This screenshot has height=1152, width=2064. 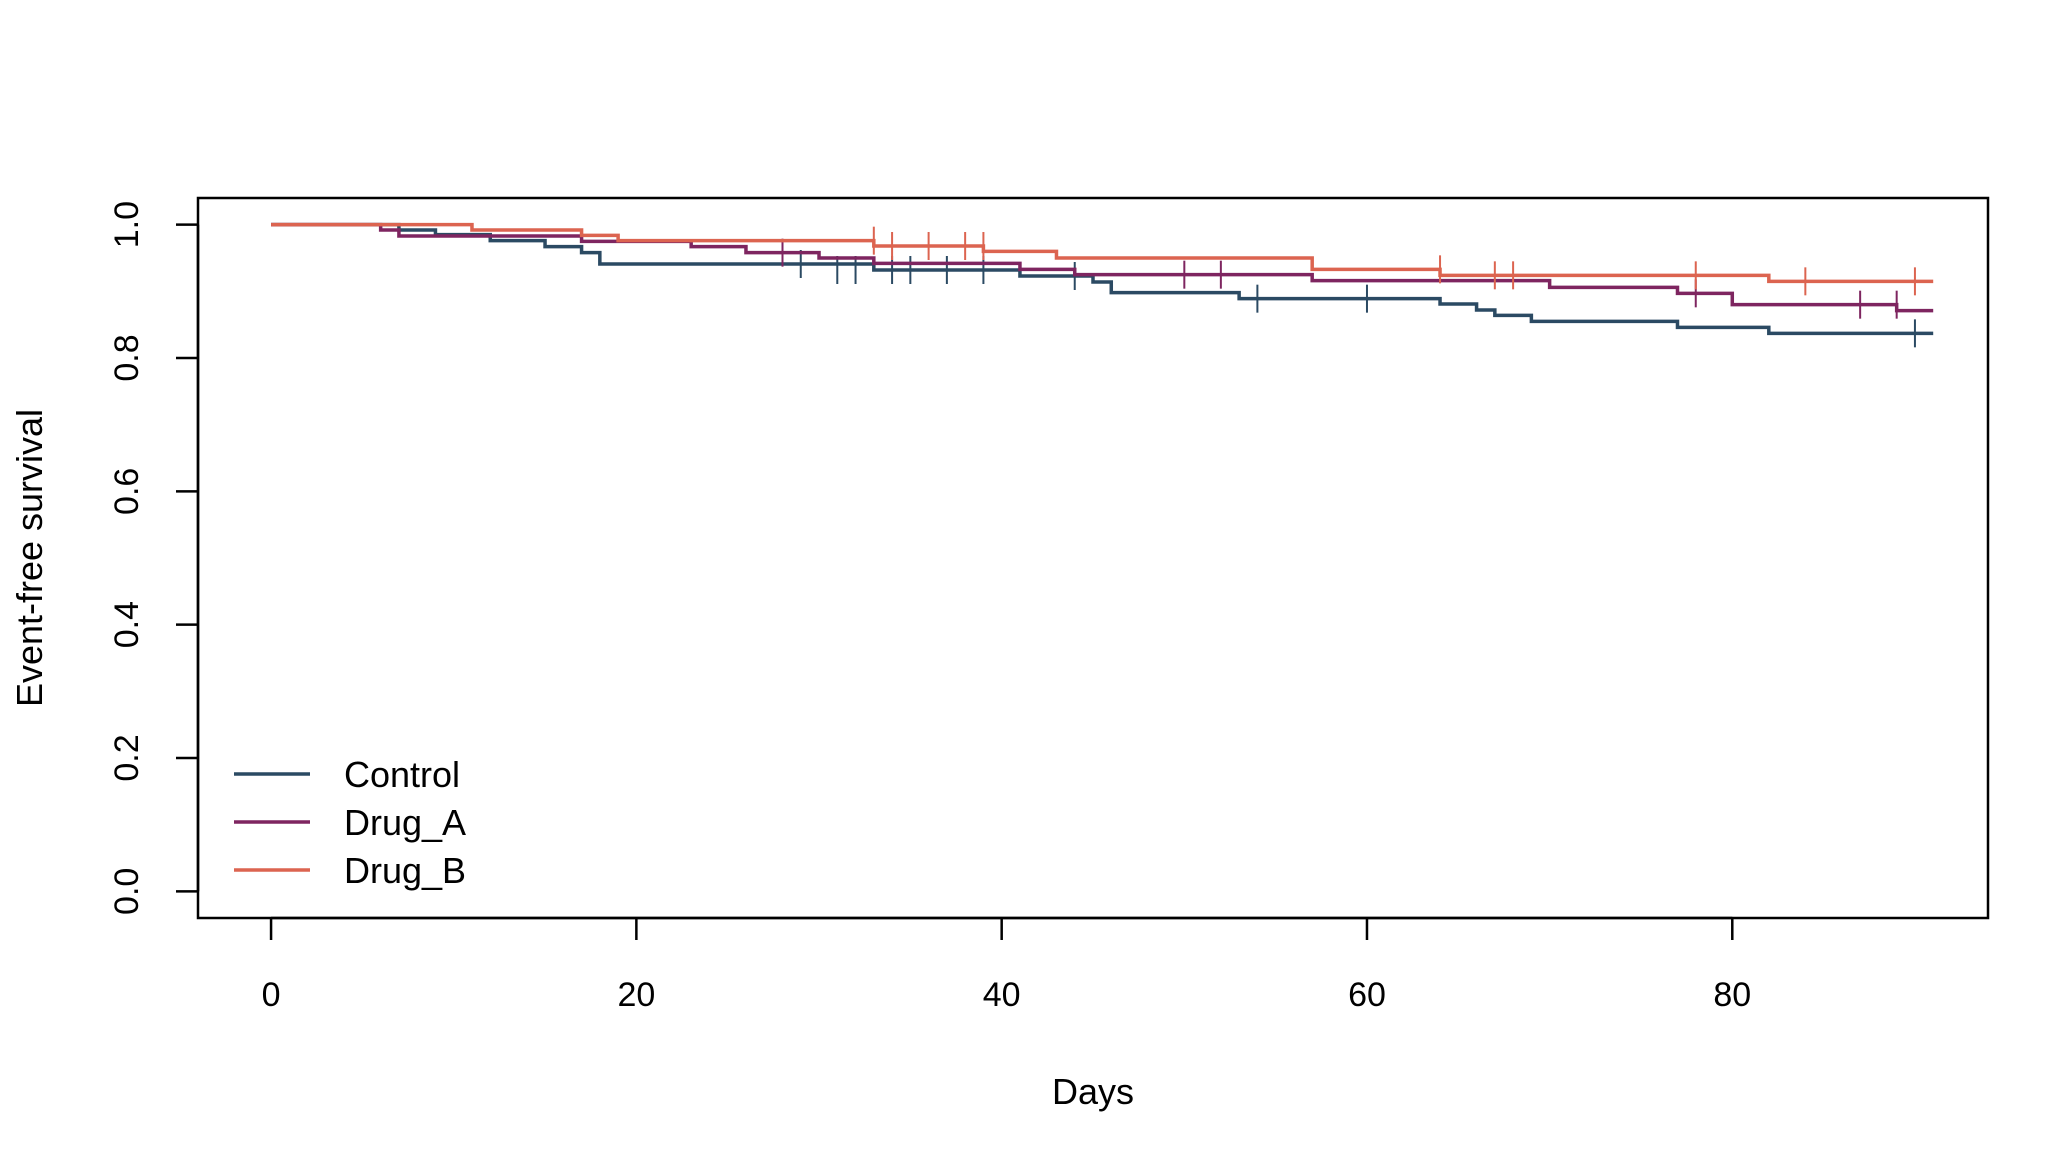 What do you see at coordinates (402, 774) in the screenshot?
I see `legend-label: Control` at bounding box center [402, 774].